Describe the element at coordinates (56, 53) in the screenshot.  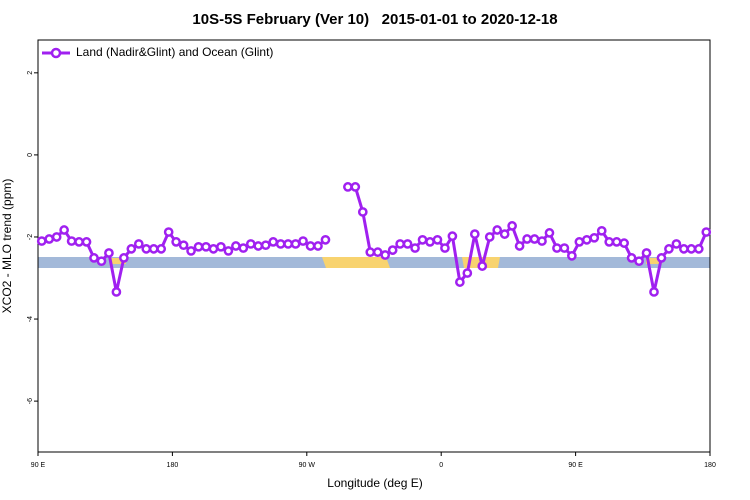
I see `legend-marker` at that location.